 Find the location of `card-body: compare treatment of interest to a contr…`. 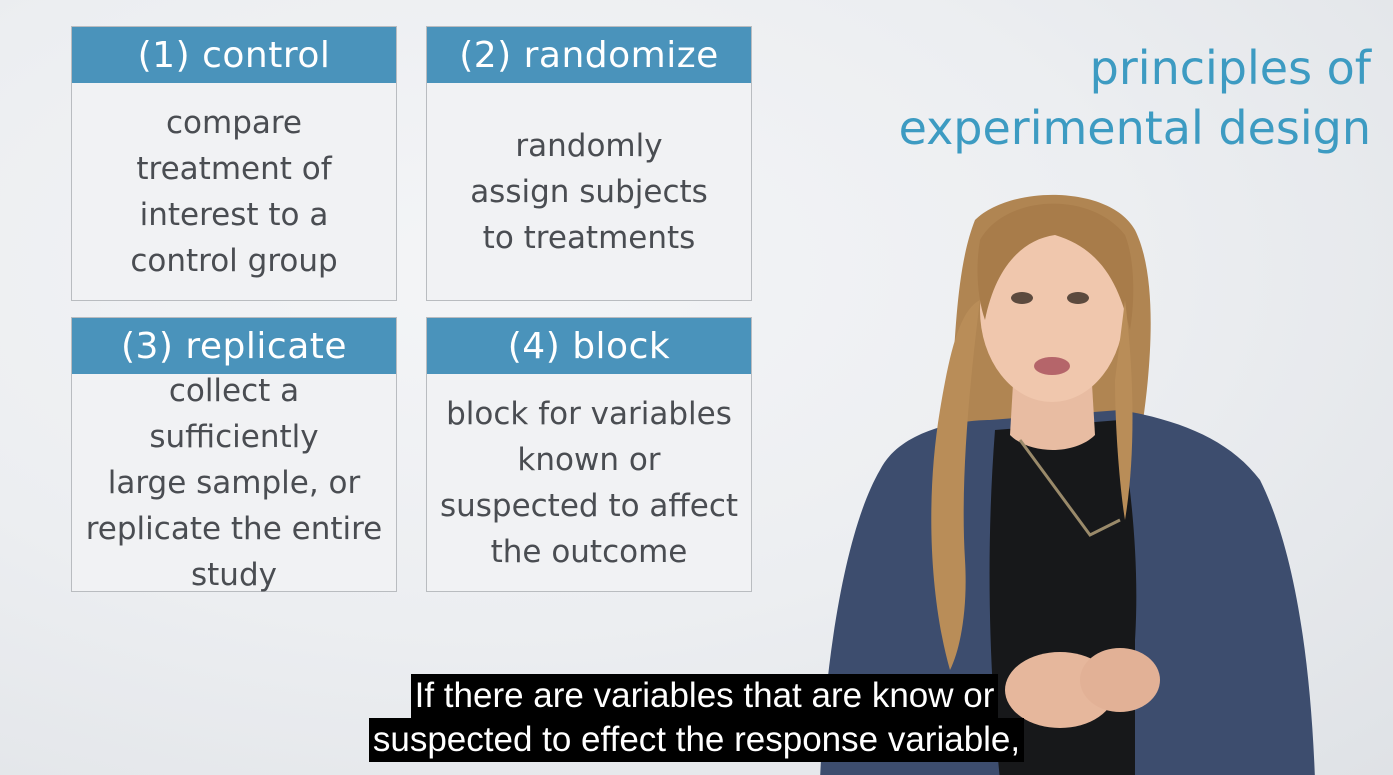

card-body: compare treatment of interest to a contr… is located at coordinates (234, 191).